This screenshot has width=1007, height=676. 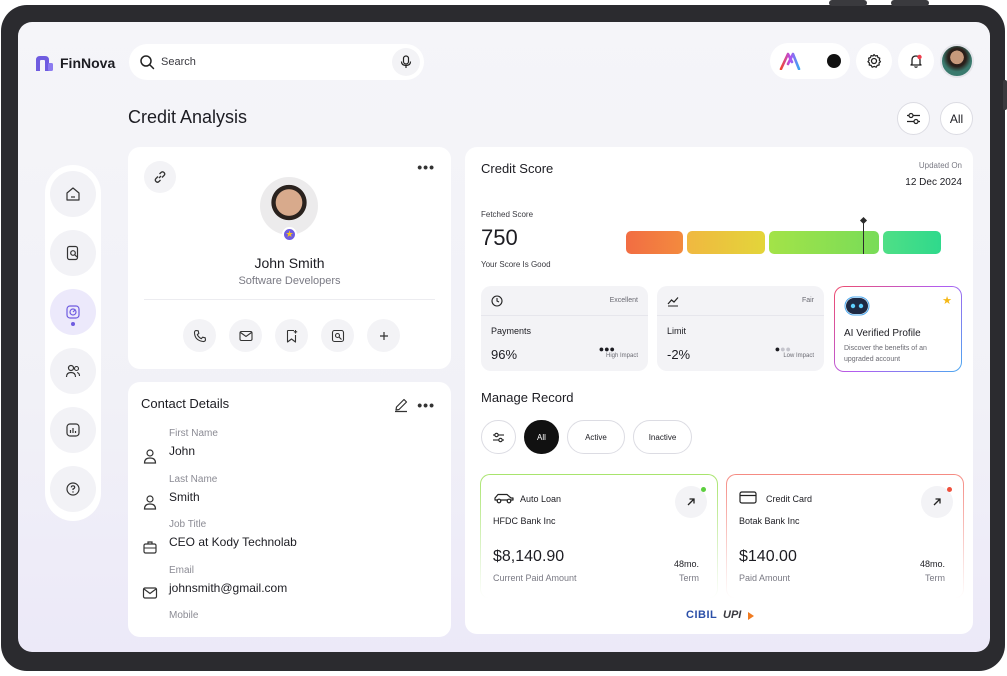 I want to click on add-button, so click(x=383, y=335).